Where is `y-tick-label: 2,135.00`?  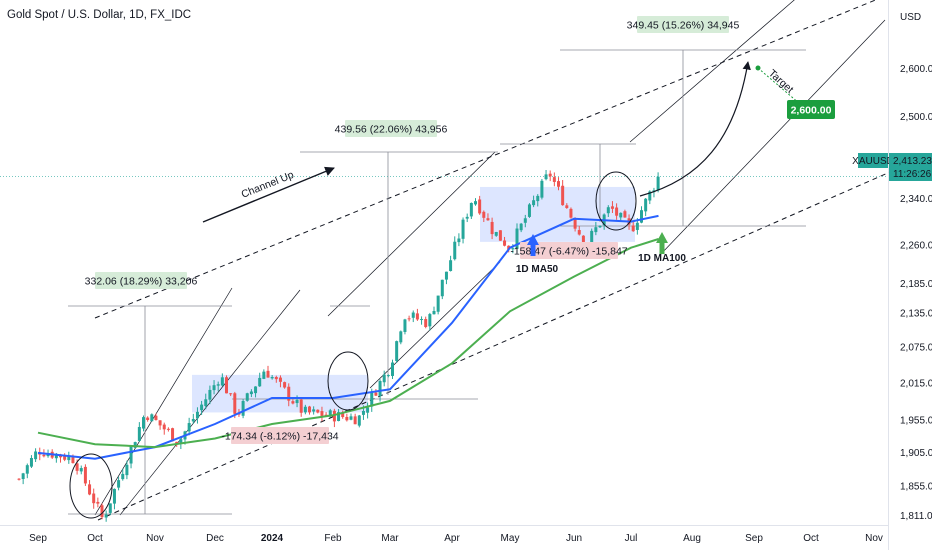 y-tick-label: 2,135.00 is located at coordinates (916, 314).